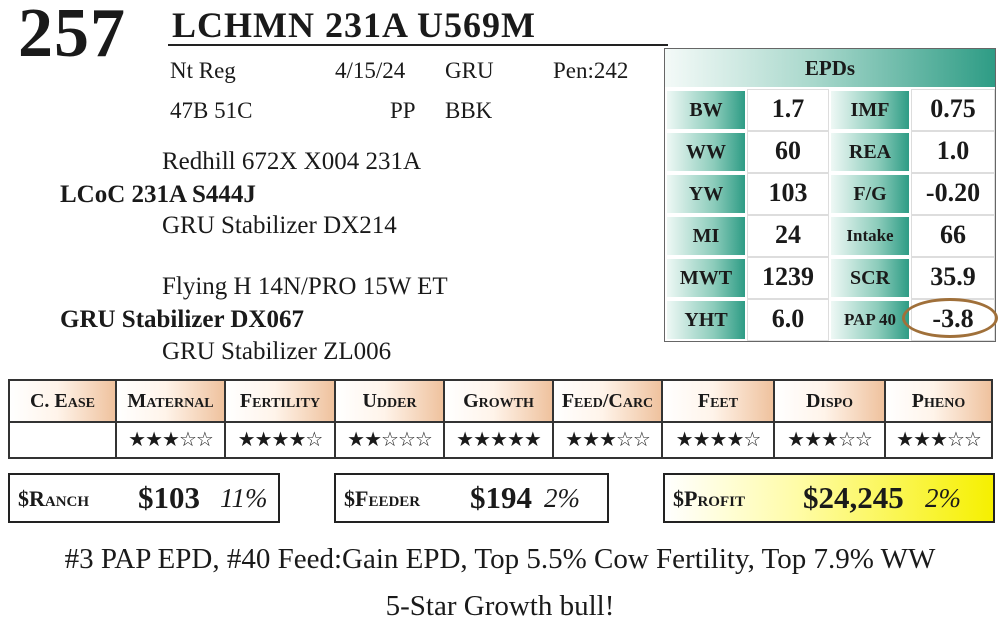  I want to click on epd-label-mwt: MWT, so click(706, 278).